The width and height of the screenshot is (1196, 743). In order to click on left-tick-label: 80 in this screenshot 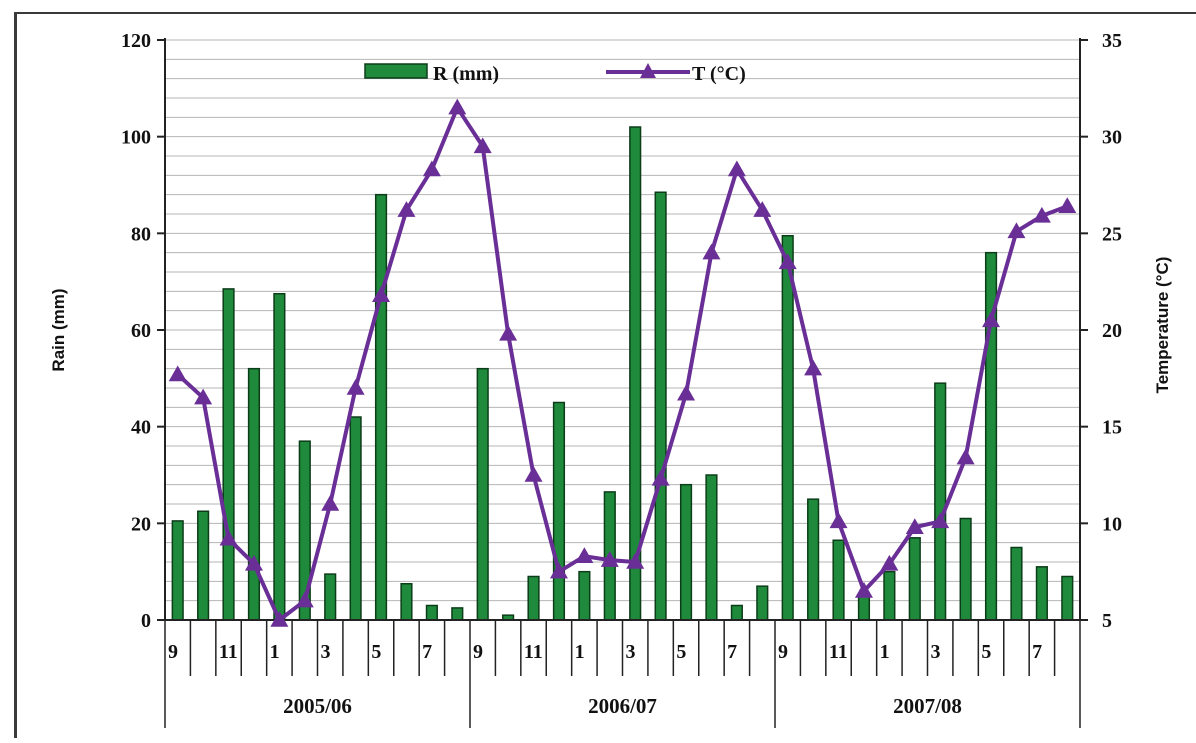, I will do `click(141, 234)`.